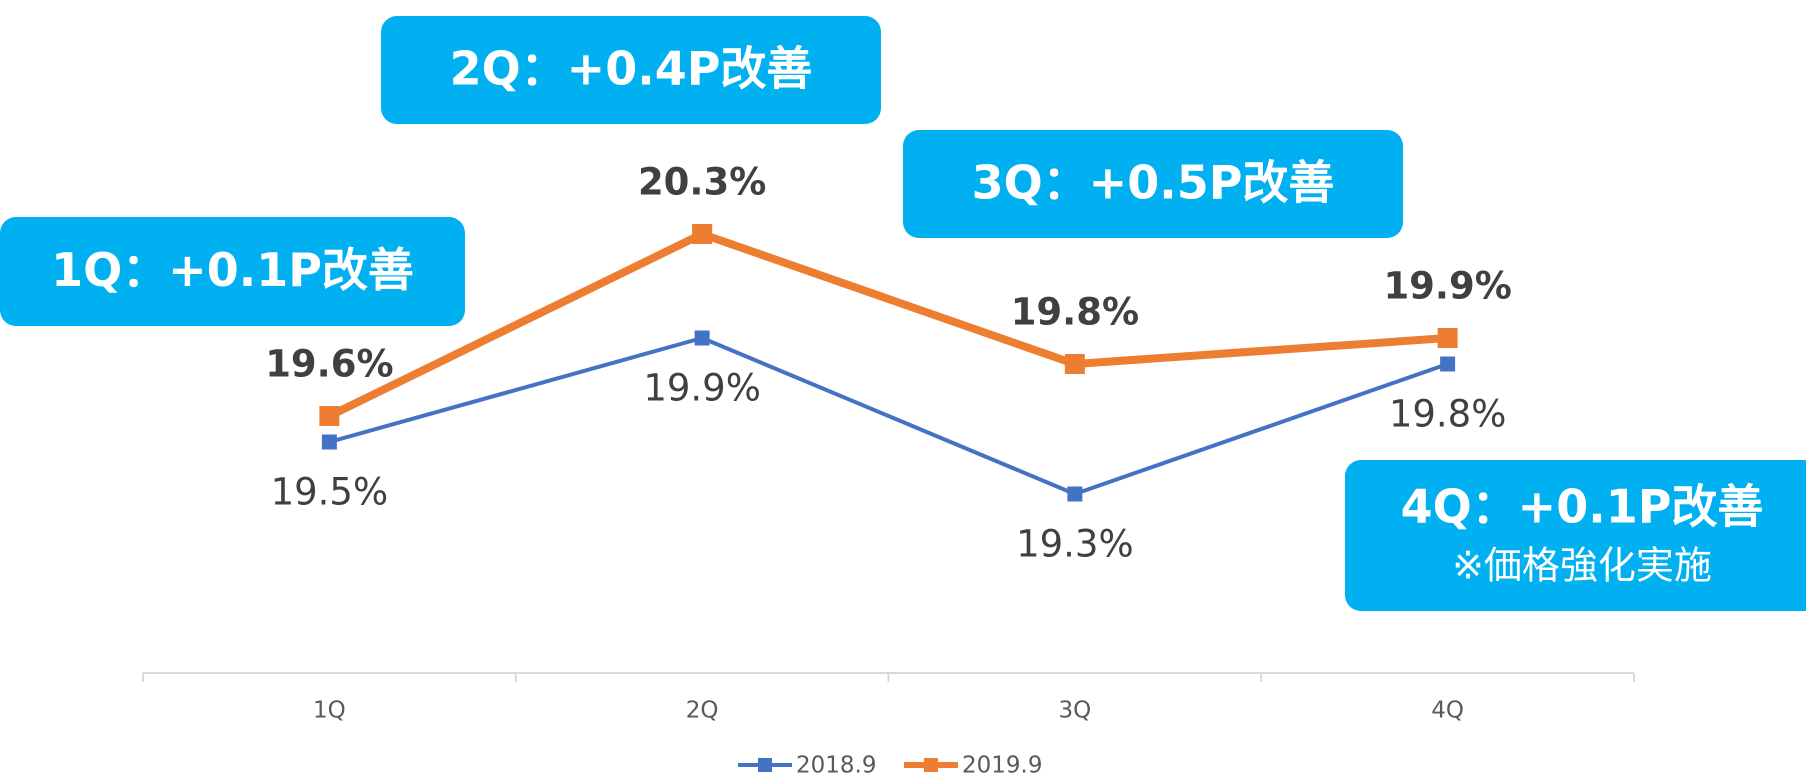 The height and width of the screenshot is (779, 1806). Describe the element at coordinates (1582, 507) in the screenshot. I see `annotation-text: 4Q：+0.1P改善` at that location.